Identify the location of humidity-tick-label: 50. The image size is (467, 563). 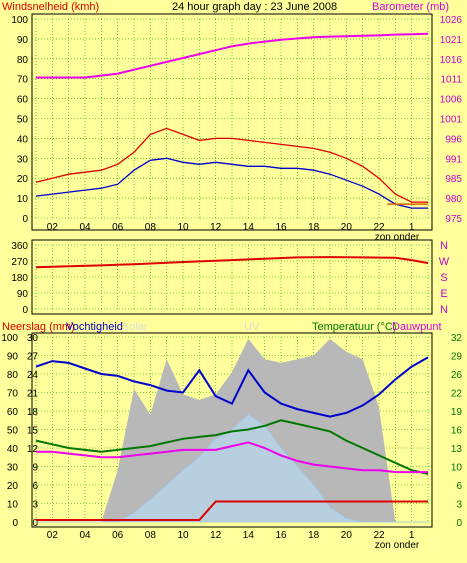
(13, 431).